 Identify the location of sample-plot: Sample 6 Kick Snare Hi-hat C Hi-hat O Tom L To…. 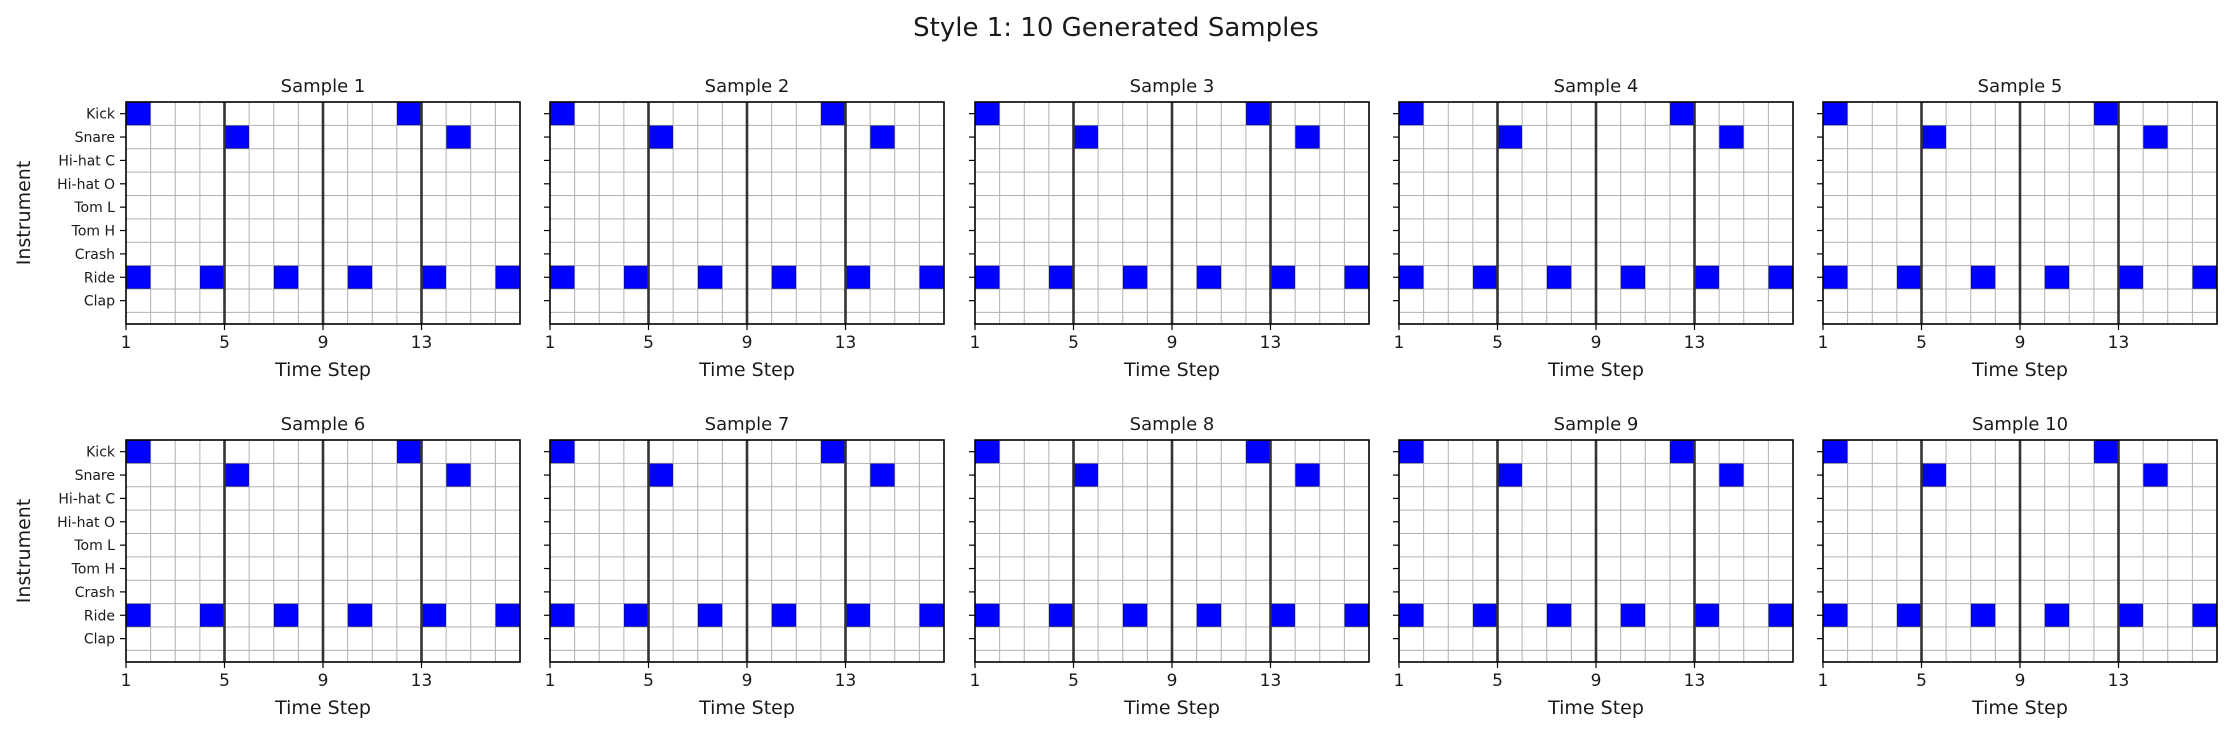
(267, 566).